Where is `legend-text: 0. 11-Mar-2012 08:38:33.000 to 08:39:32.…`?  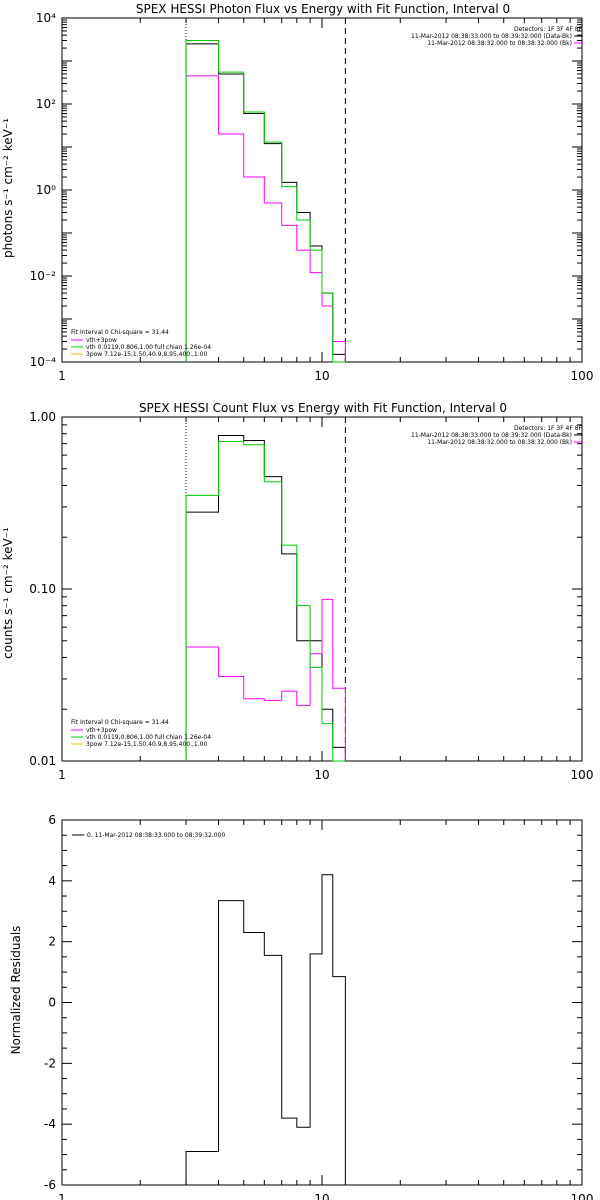 legend-text: 0. 11-Mar-2012 08:38:33.000 to 08:39:32.… is located at coordinates (156, 835).